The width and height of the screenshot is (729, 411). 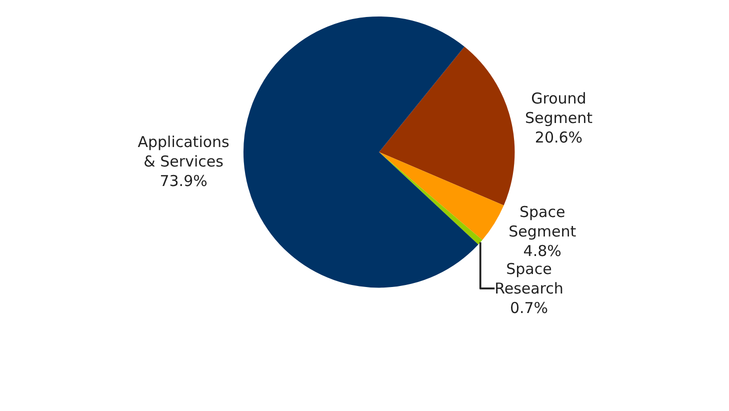 I want to click on data-label: 20.6%, so click(x=558, y=137).